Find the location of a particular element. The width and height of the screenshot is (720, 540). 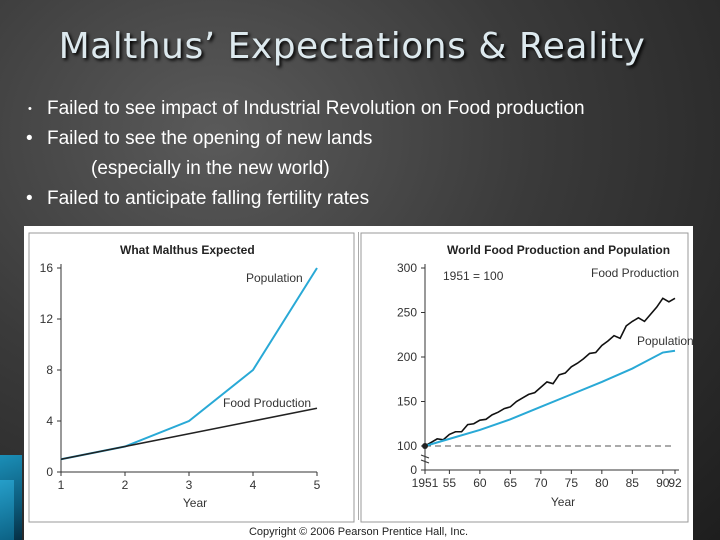

y-tick-label: 12 is located at coordinates (47, 319).